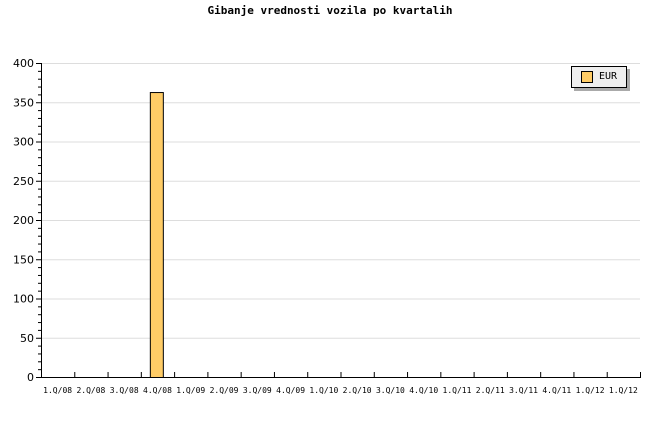 The width and height of the screenshot is (660, 440). I want to click on y-tick-label: 50, so click(27, 338).